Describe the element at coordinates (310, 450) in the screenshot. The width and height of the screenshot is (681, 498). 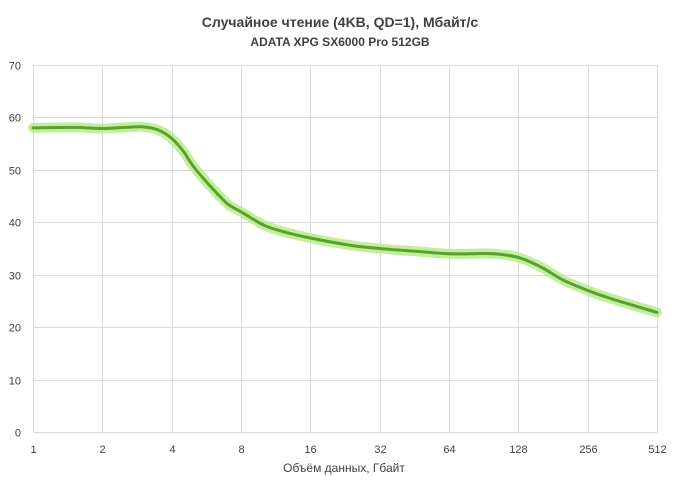
I see `x-tick-label: 16` at that location.